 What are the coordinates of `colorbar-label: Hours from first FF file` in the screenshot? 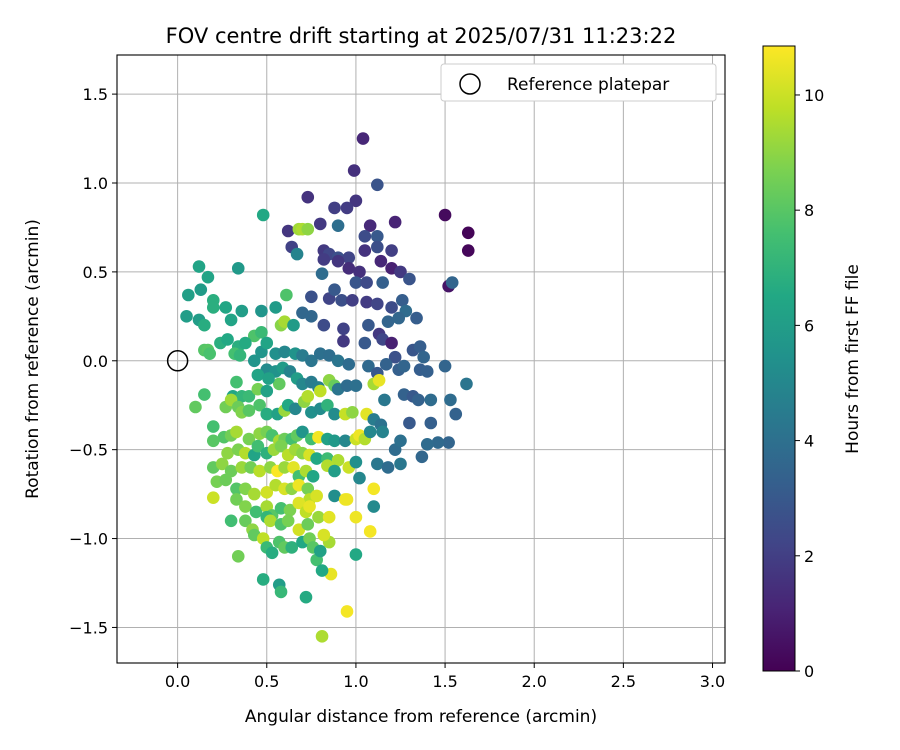 It's located at (853, 359).